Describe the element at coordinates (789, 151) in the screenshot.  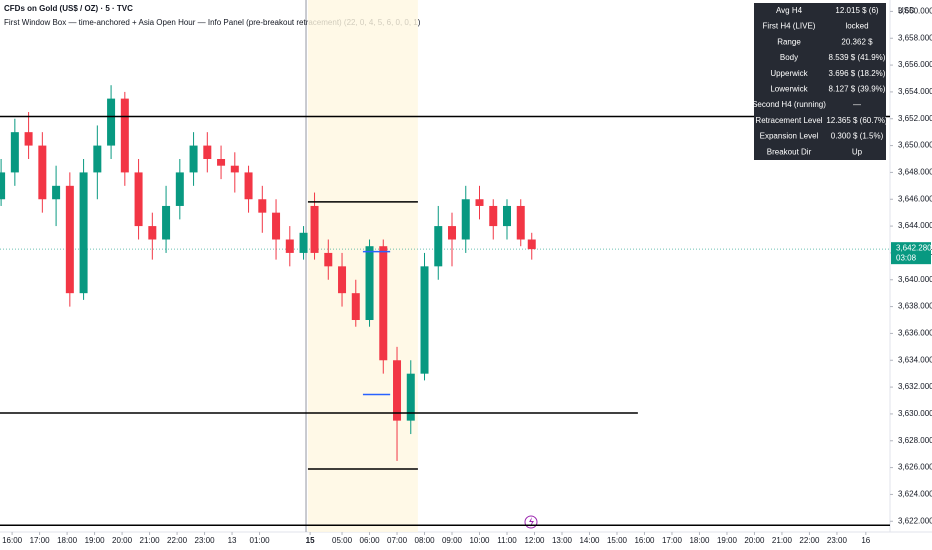
I see `info-label: Breakout Dir` at that location.